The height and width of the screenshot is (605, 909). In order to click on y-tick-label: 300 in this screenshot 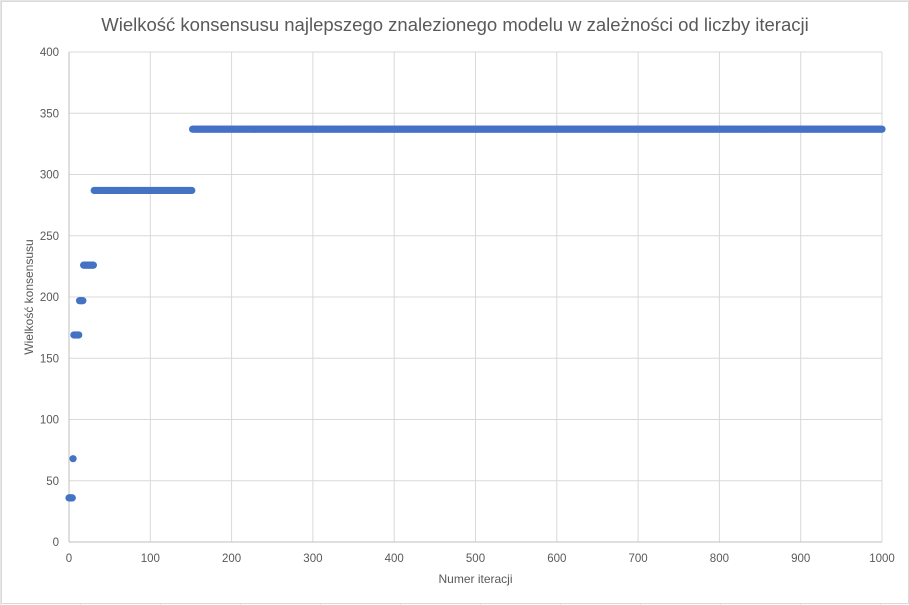, I will do `click(49, 176)`.